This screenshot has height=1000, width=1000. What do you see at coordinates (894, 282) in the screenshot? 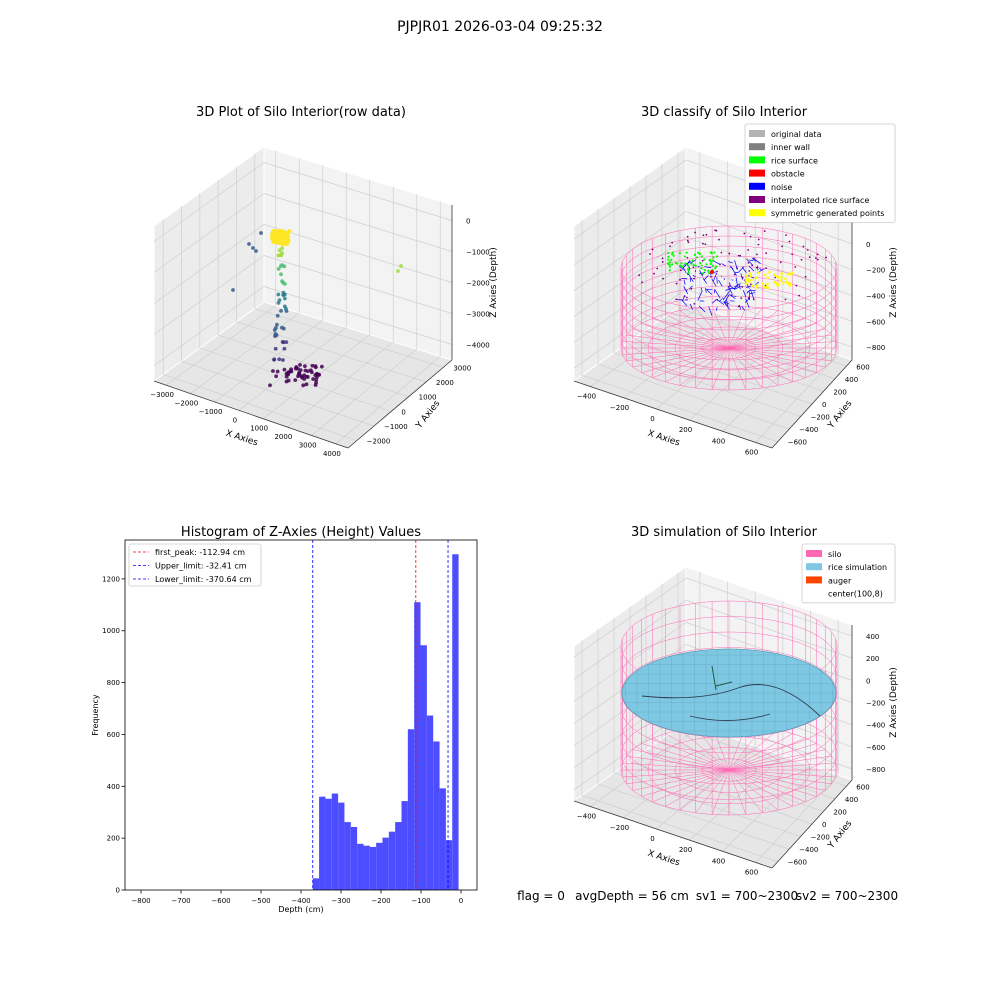
I see `cls-zlabel: Z Axies (Depth)` at bounding box center [894, 282].